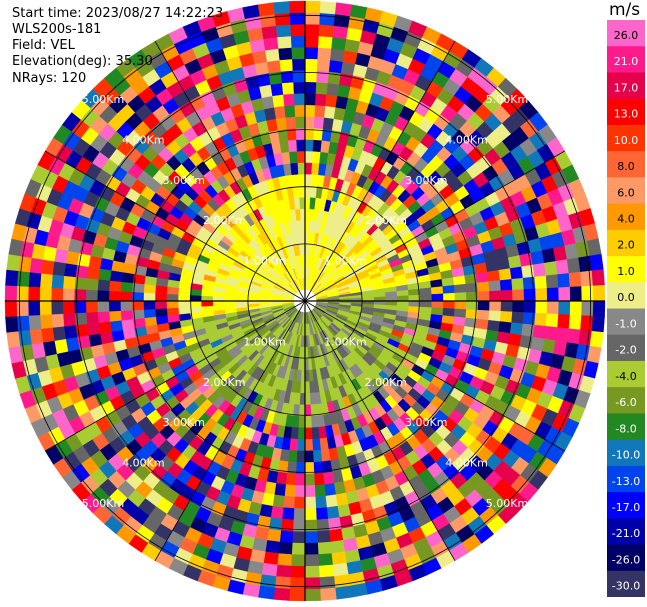  Describe the element at coordinates (434, 226) in the screenshot. I see `azimuth-spoke` at that location.